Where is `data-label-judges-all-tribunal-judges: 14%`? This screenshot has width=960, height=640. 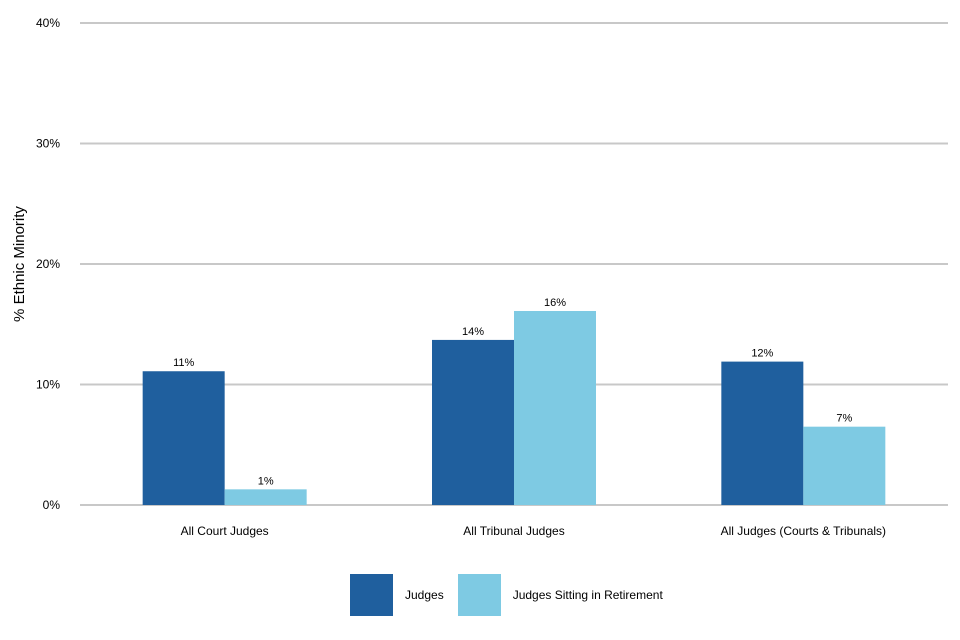 data-label-judges-all-tribunal-judges: 14% is located at coordinates (473, 332).